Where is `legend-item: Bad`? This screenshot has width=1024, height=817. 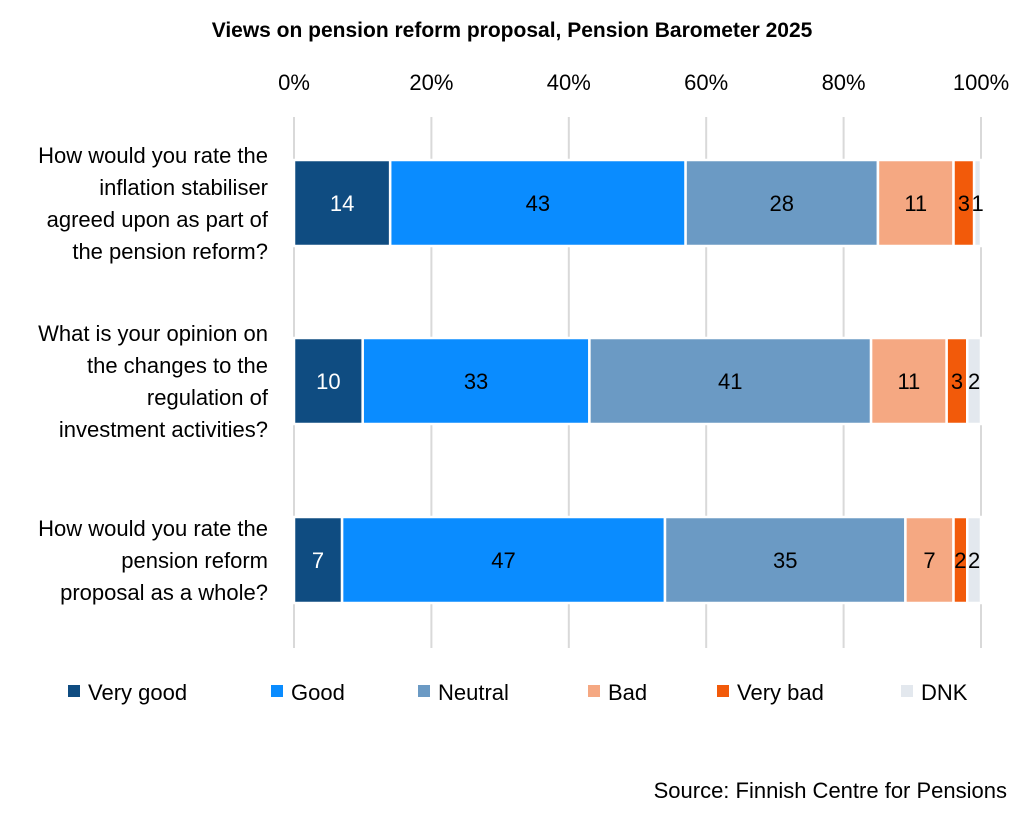
legend-item: Bad is located at coordinates (617, 692).